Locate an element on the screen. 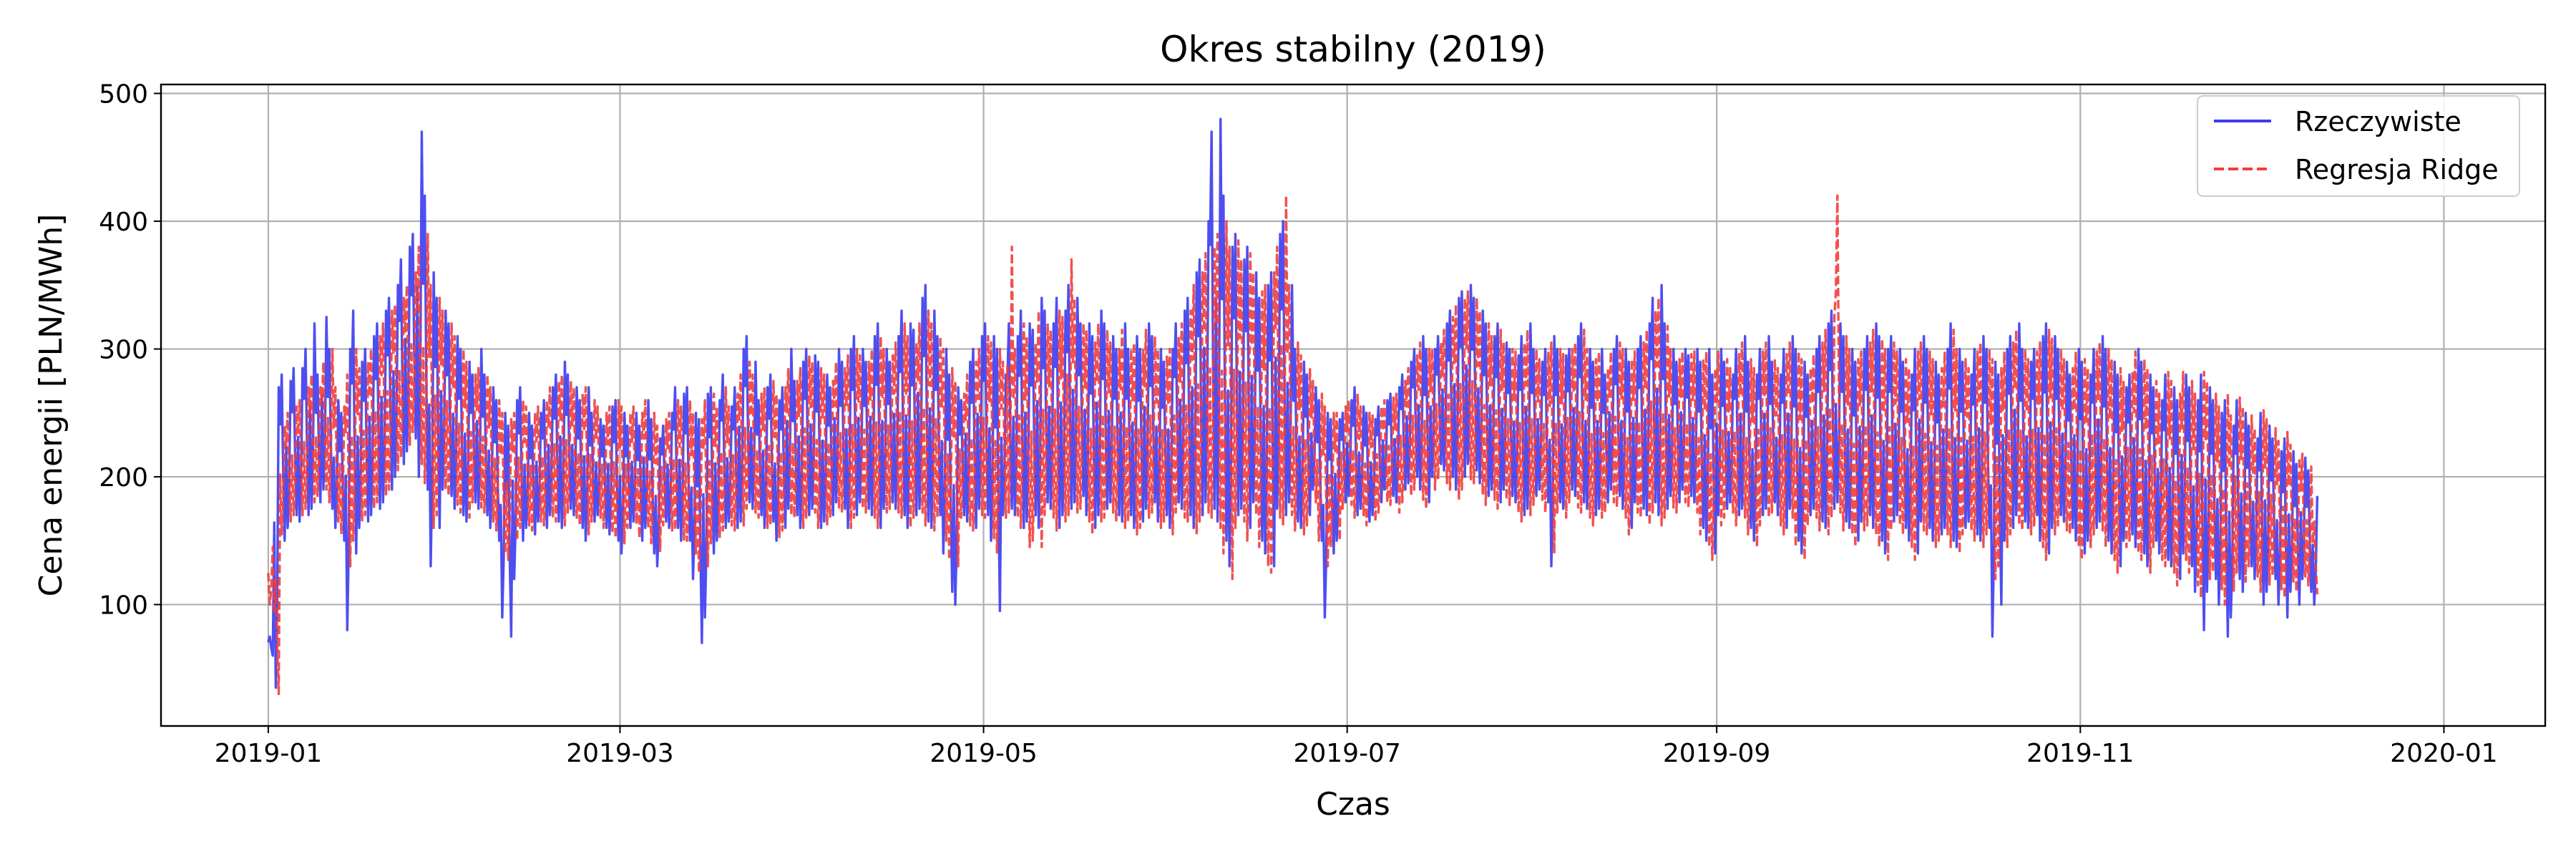 Image resolution: width=2576 pixels, height=862 pixels. legend: Rzeczywiste Regresja Ridge is located at coordinates (2358, 146).